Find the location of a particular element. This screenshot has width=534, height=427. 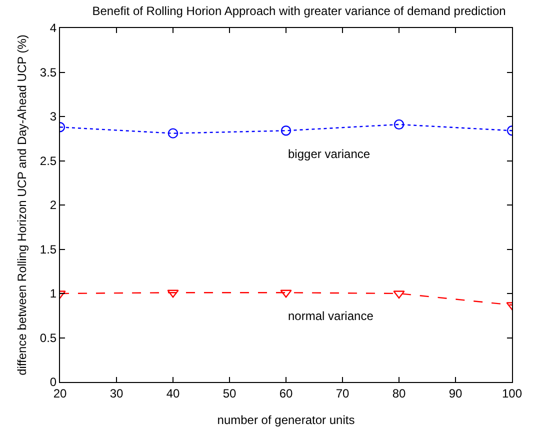

x-tick-label: 80 is located at coordinates (399, 393).